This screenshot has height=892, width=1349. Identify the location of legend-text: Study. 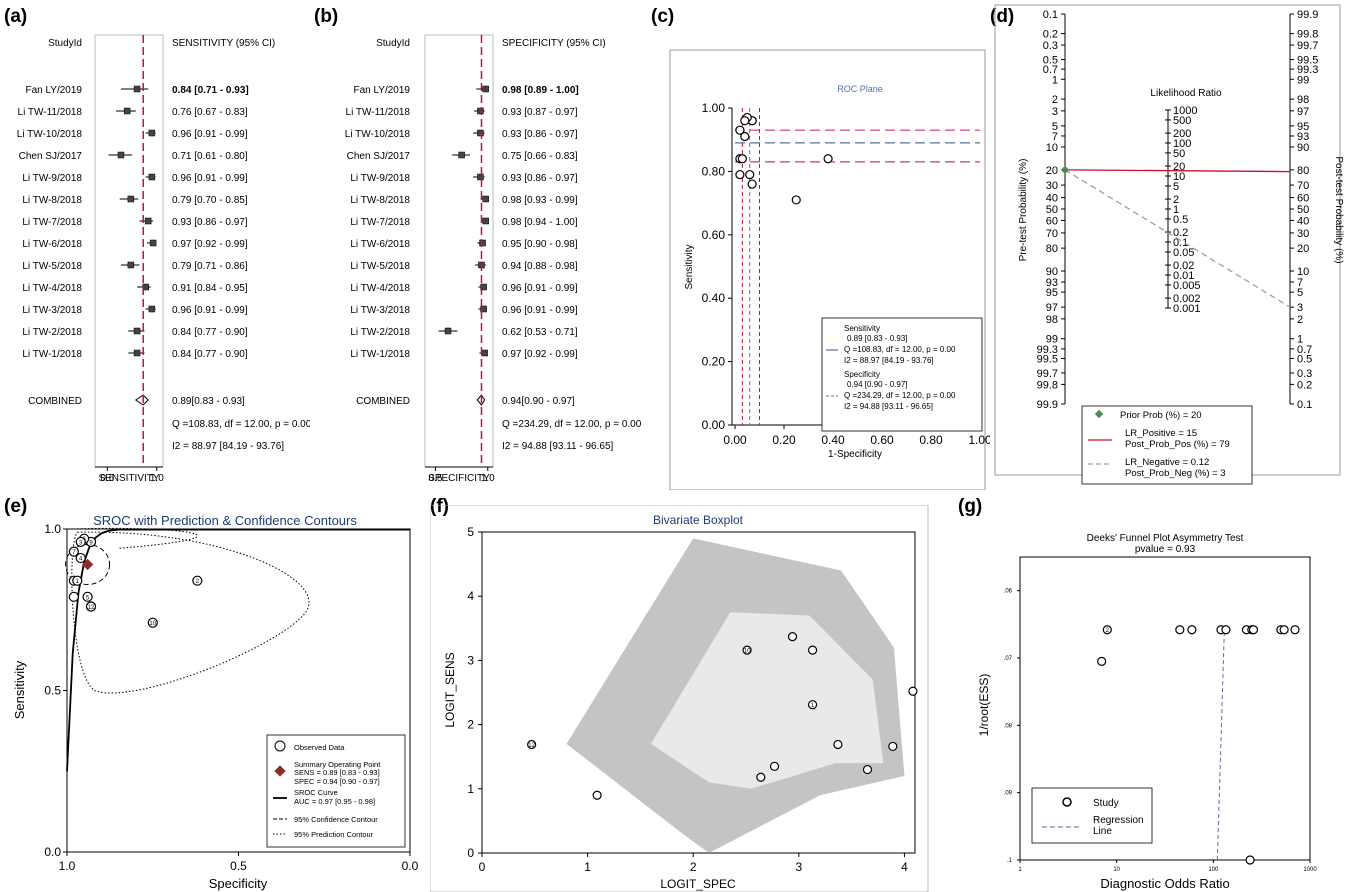
(1106, 803).